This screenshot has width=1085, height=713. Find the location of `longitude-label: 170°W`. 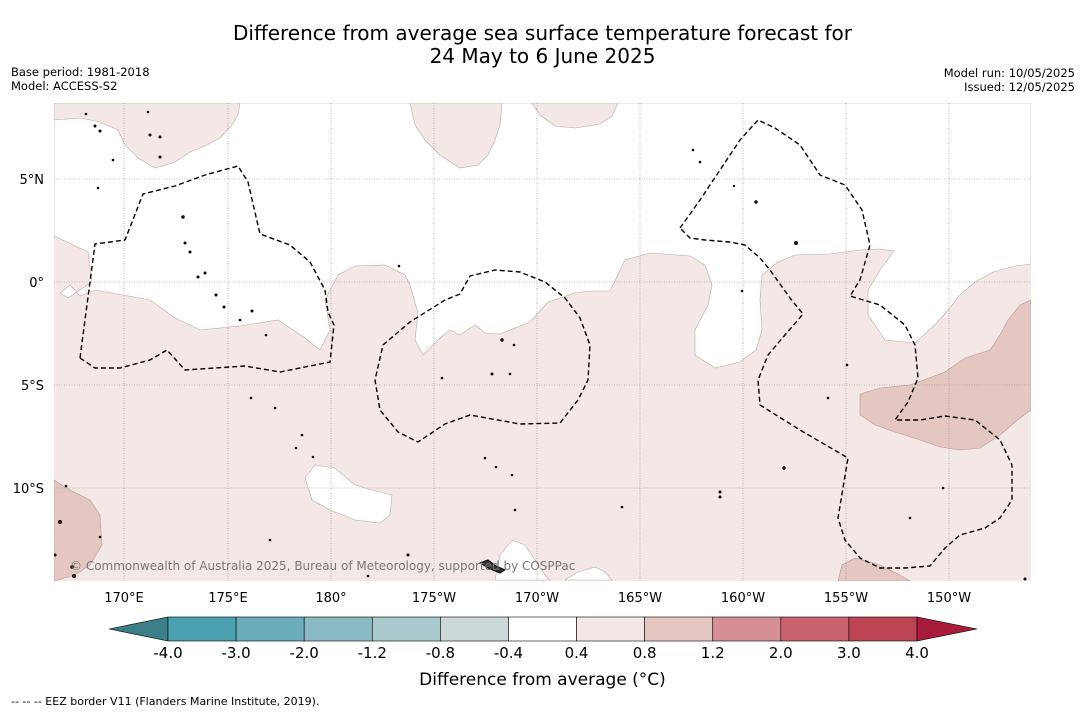

longitude-label: 170°W is located at coordinates (537, 598).